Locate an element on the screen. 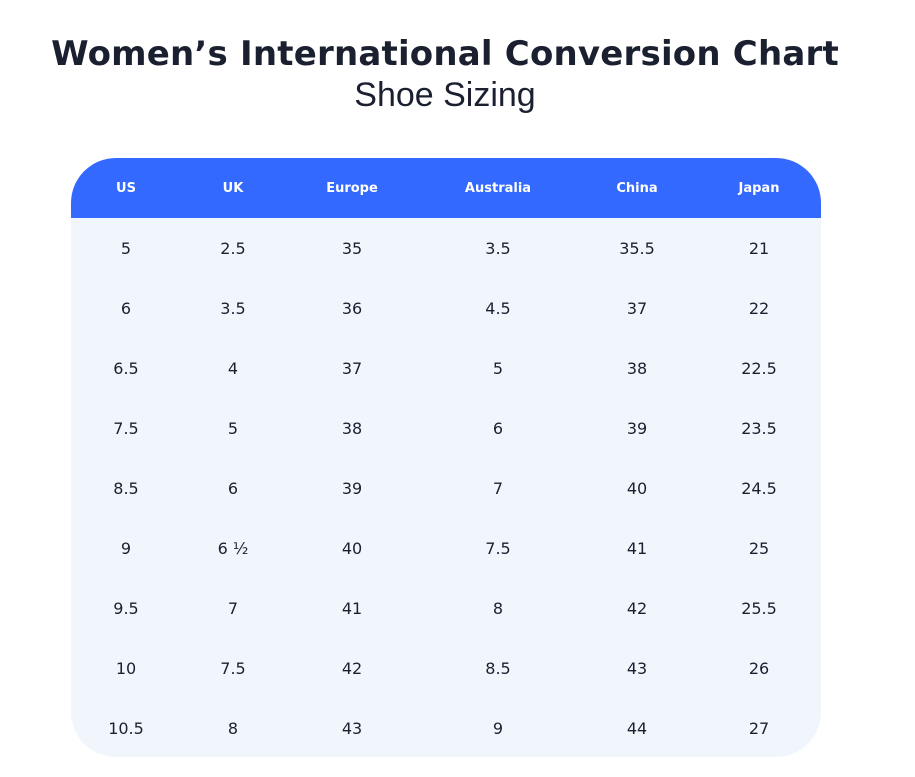 This screenshot has width=915, height=777. cell-china: 44 is located at coordinates (637, 728).